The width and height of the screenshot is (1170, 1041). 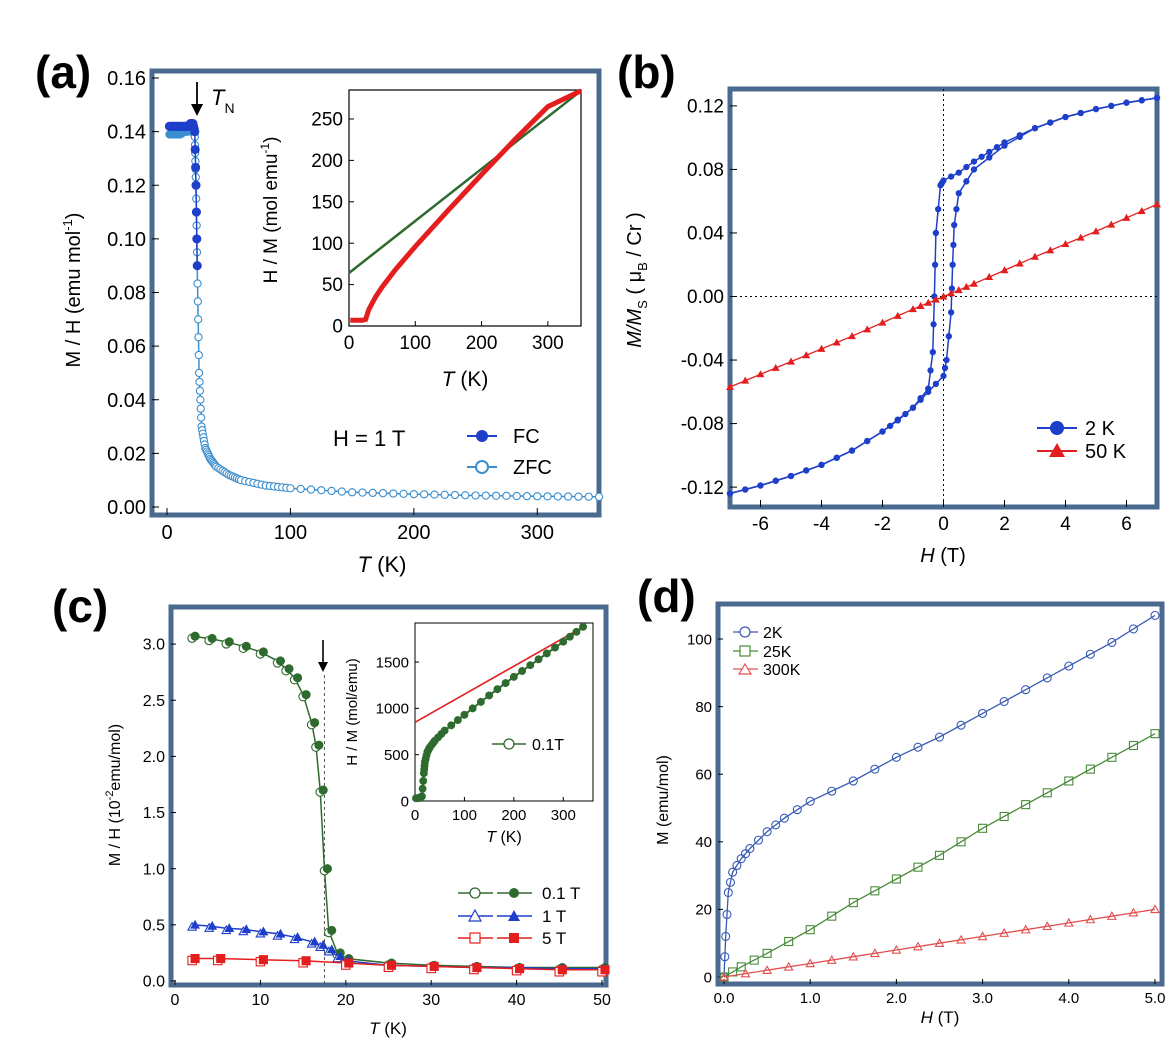 What do you see at coordinates (1004, 524) in the screenshot?
I see `panel-b-xtick-label: 2` at bounding box center [1004, 524].